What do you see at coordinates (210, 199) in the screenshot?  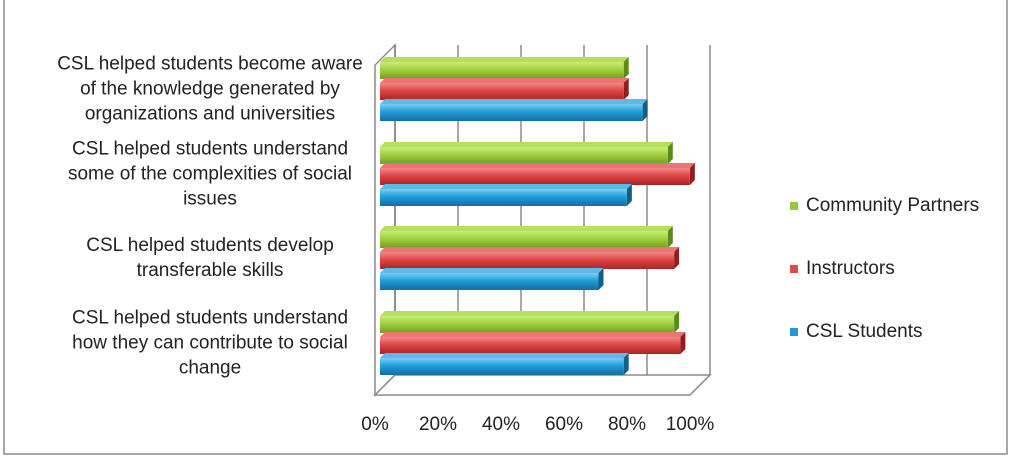 I see `category-label-line: issues` at bounding box center [210, 199].